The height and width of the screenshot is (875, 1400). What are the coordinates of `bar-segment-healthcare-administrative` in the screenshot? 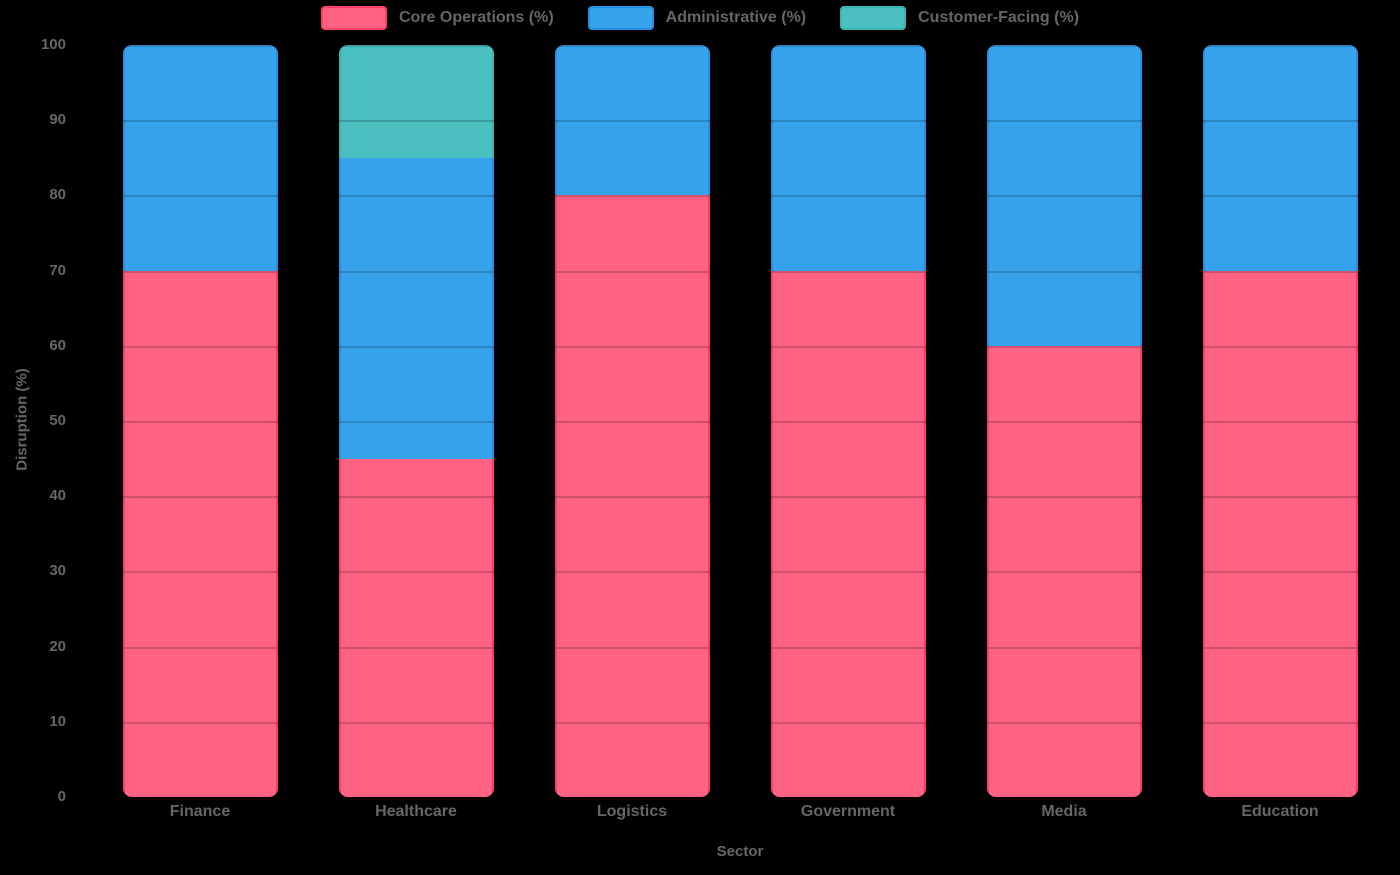 It's located at (416, 308).